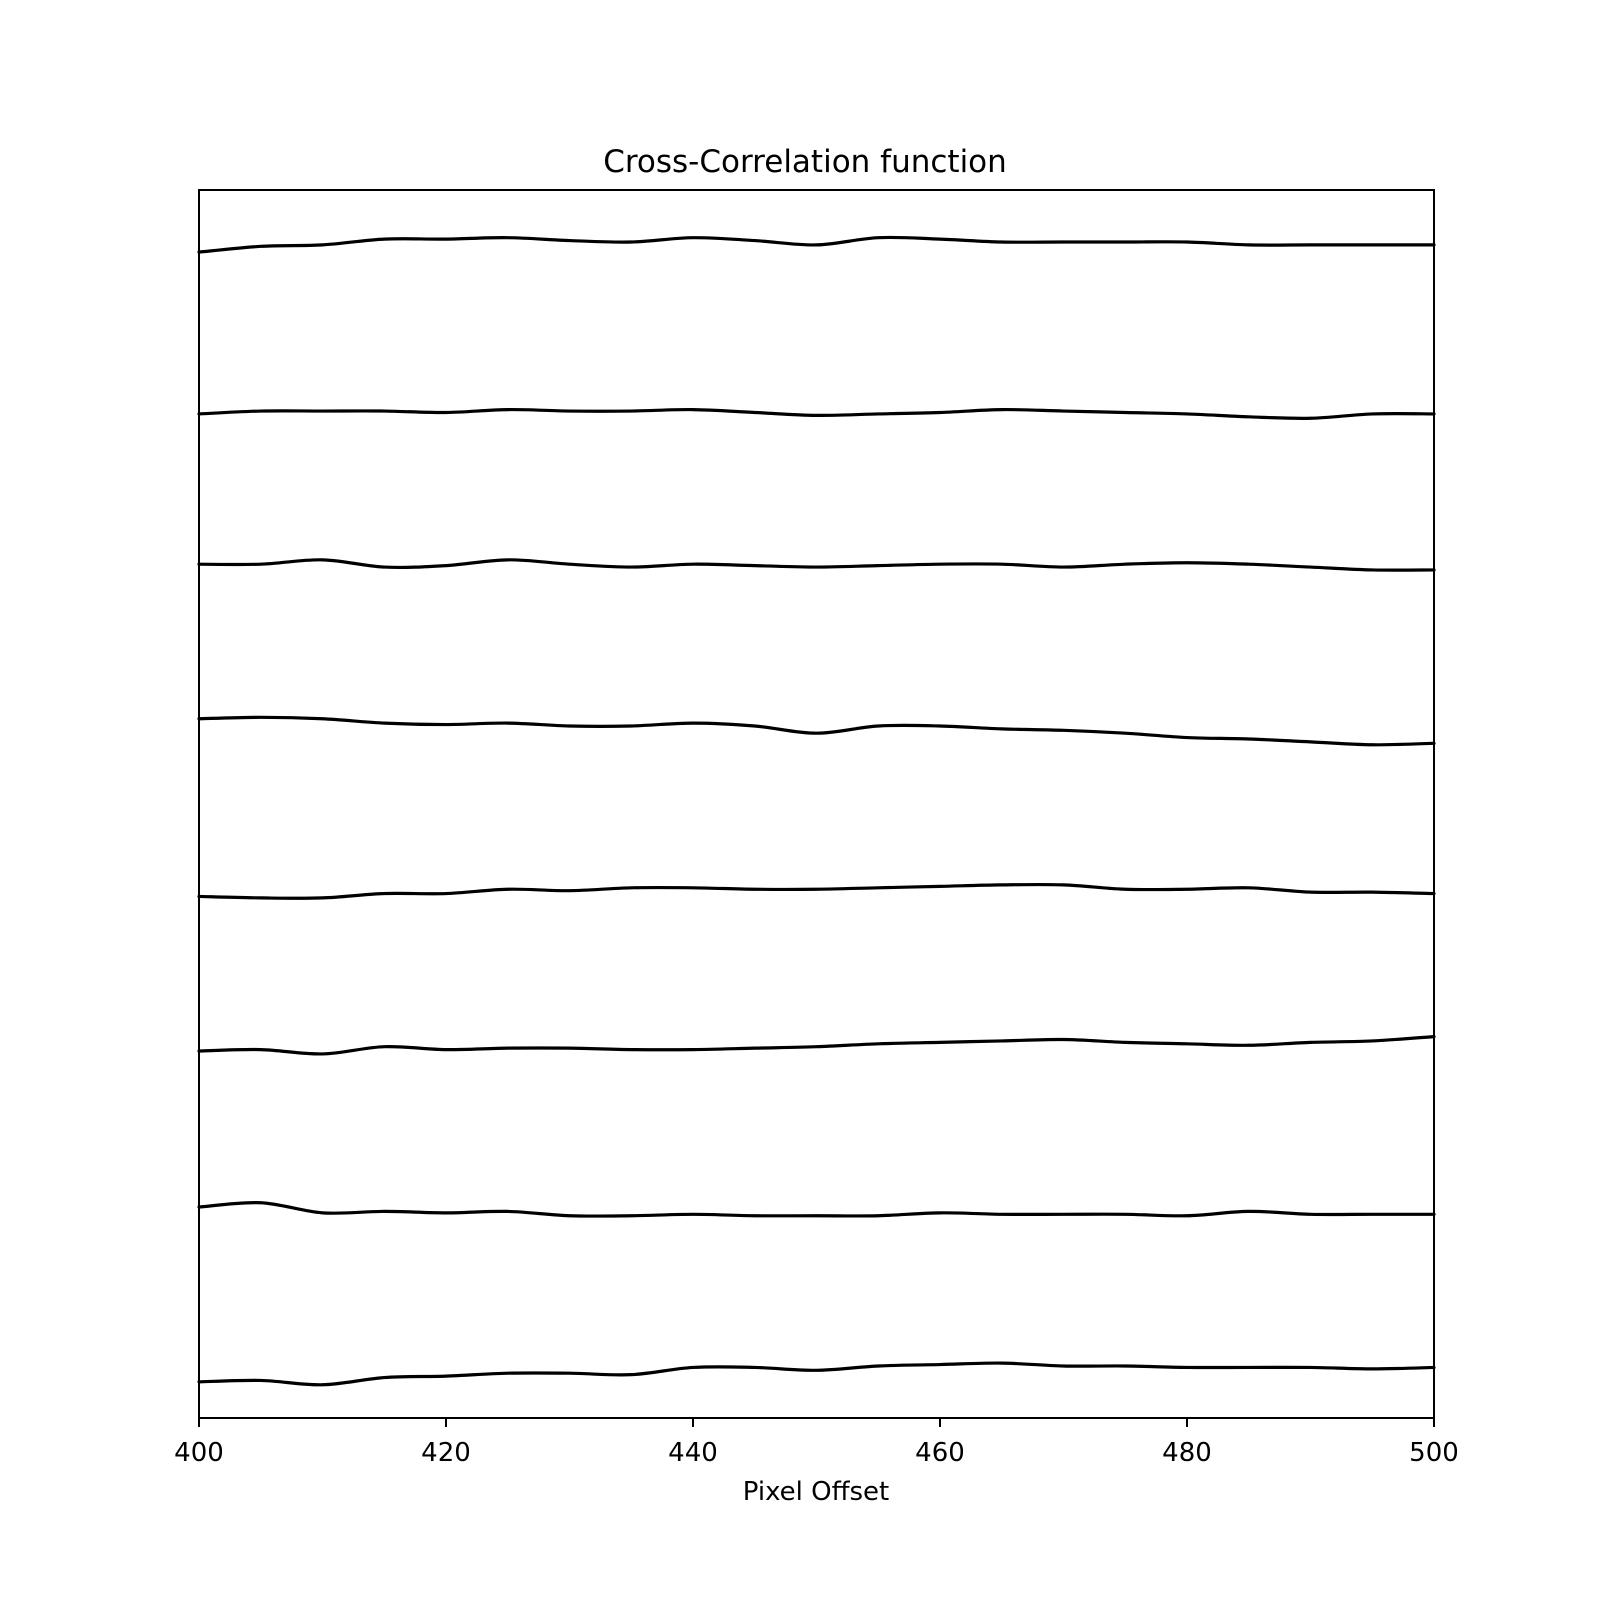 The width and height of the screenshot is (1600, 1600). What do you see at coordinates (199, 1453) in the screenshot?
I see `x-tick-label: 400` at bounding box center [199, 1453].